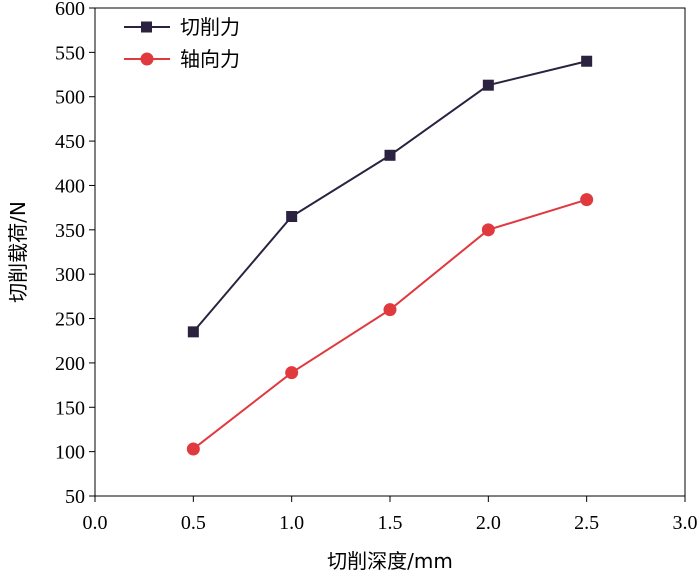  What do you see at coordinates (75, 497) in the screenshot?
I see `y-tick-label: 50` at bounding box center [75, 497].